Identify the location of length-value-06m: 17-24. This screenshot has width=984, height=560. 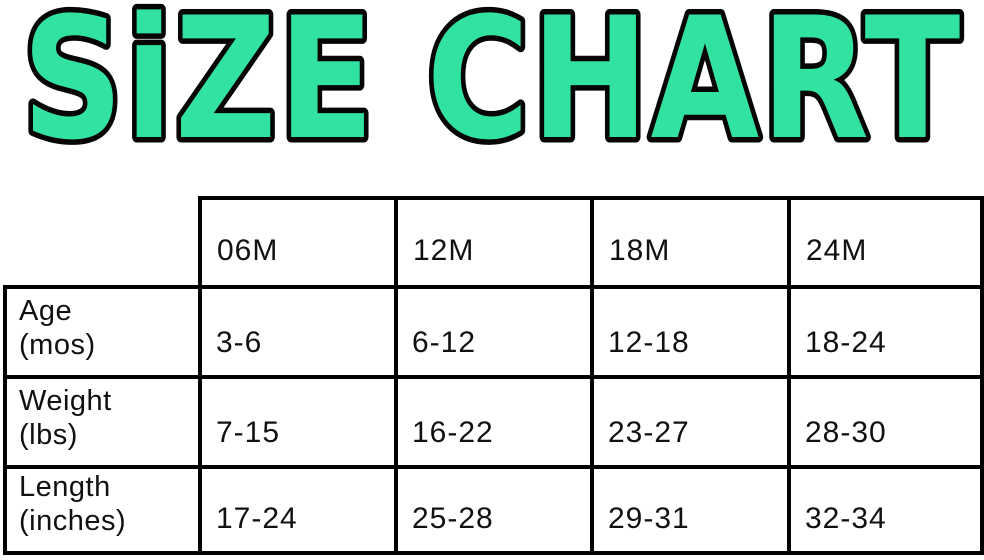
(298, 510).